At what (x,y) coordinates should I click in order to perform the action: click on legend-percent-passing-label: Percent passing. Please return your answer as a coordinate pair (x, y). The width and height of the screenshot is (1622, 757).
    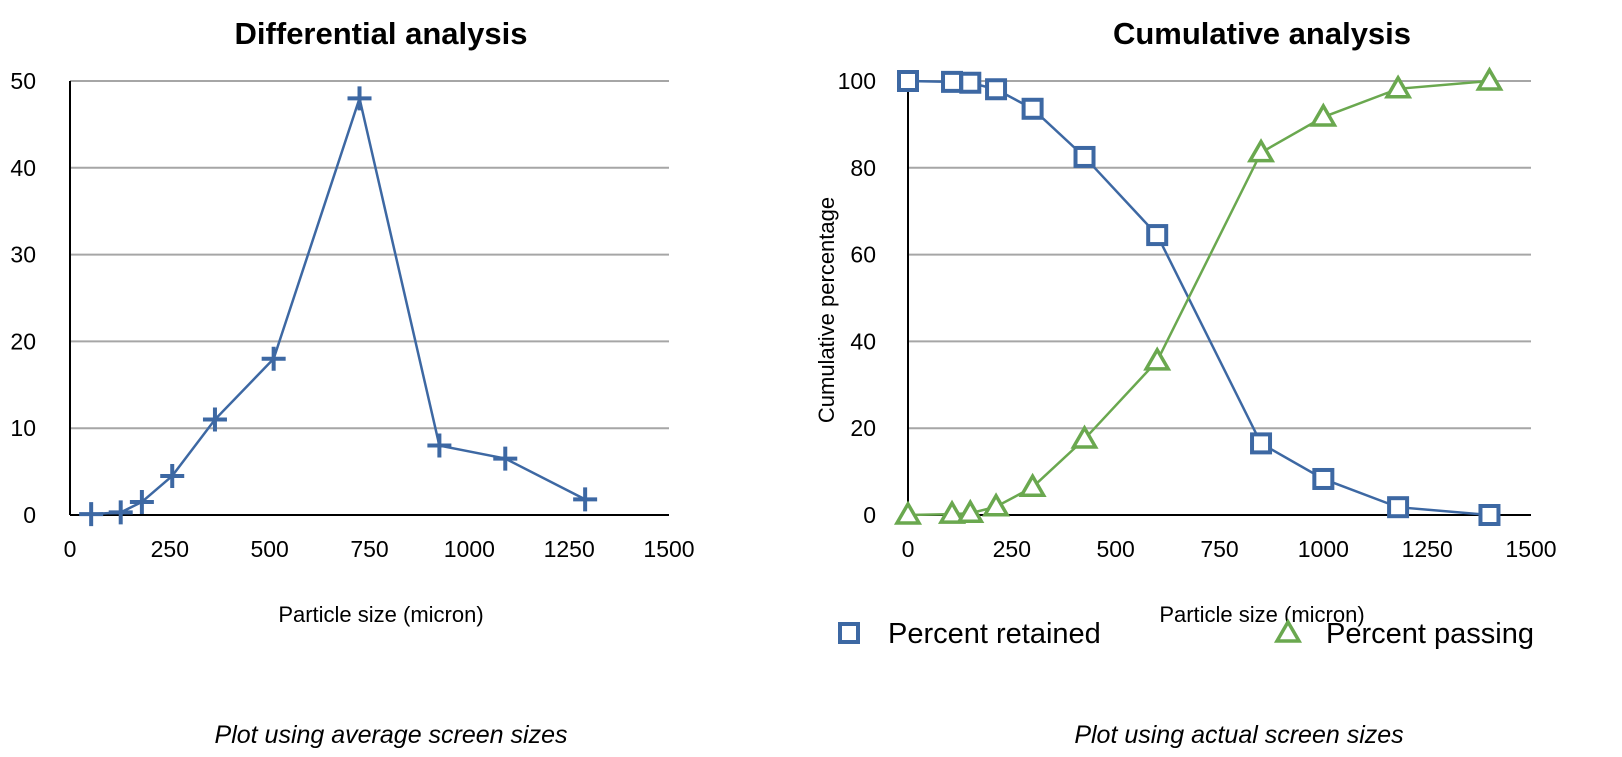
    Looking at the image, I should click on (1430, 634).